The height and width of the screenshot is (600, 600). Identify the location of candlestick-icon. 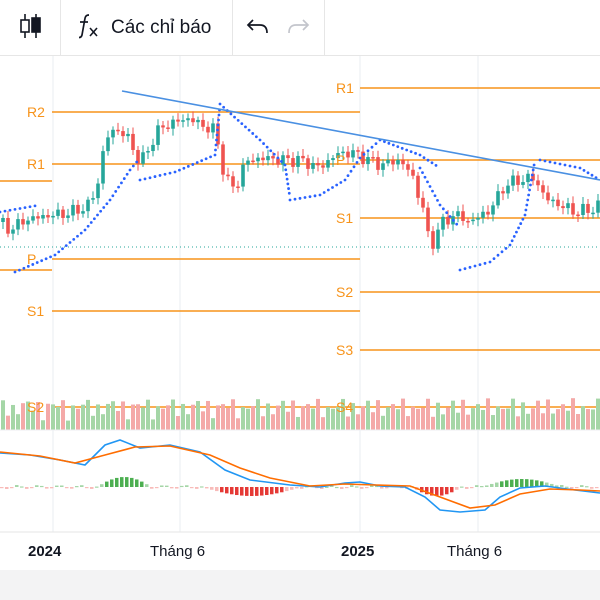
(30, 28).